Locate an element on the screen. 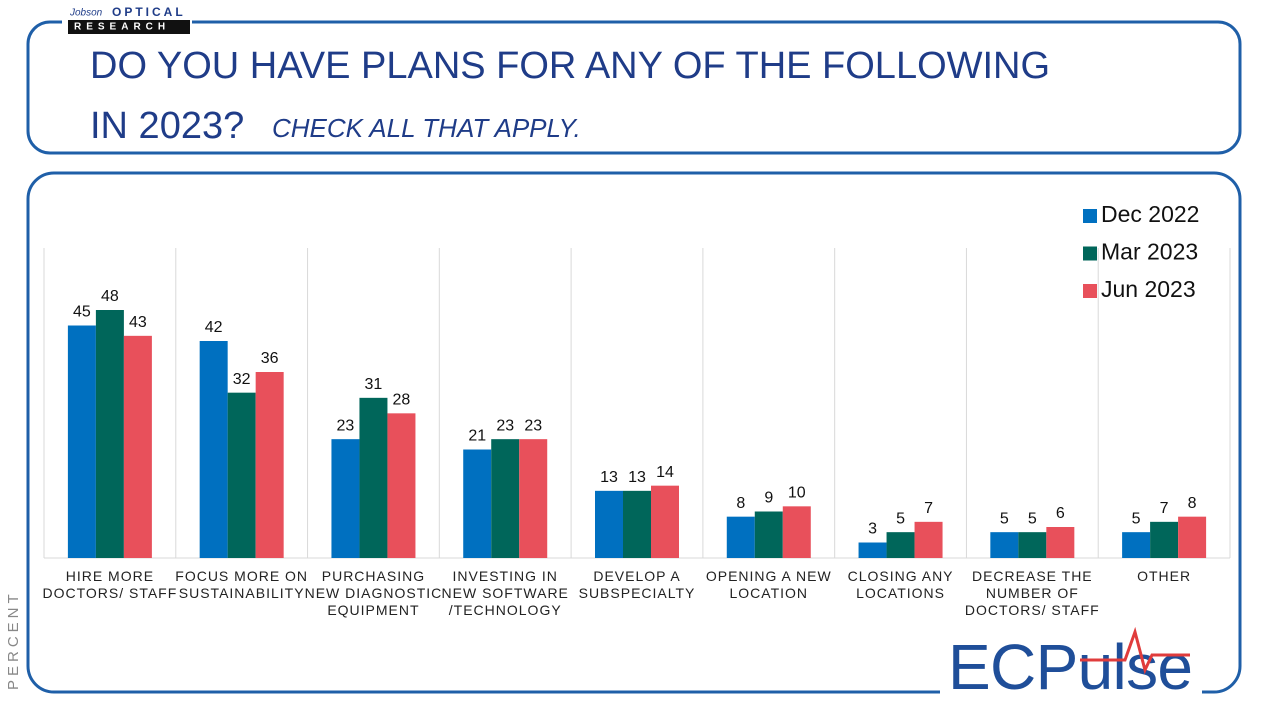 This screenshot has width=1271, height=717. x-tick-label: DEVELOP A SUBSPECIALTY is located at coordinates (637, 584).